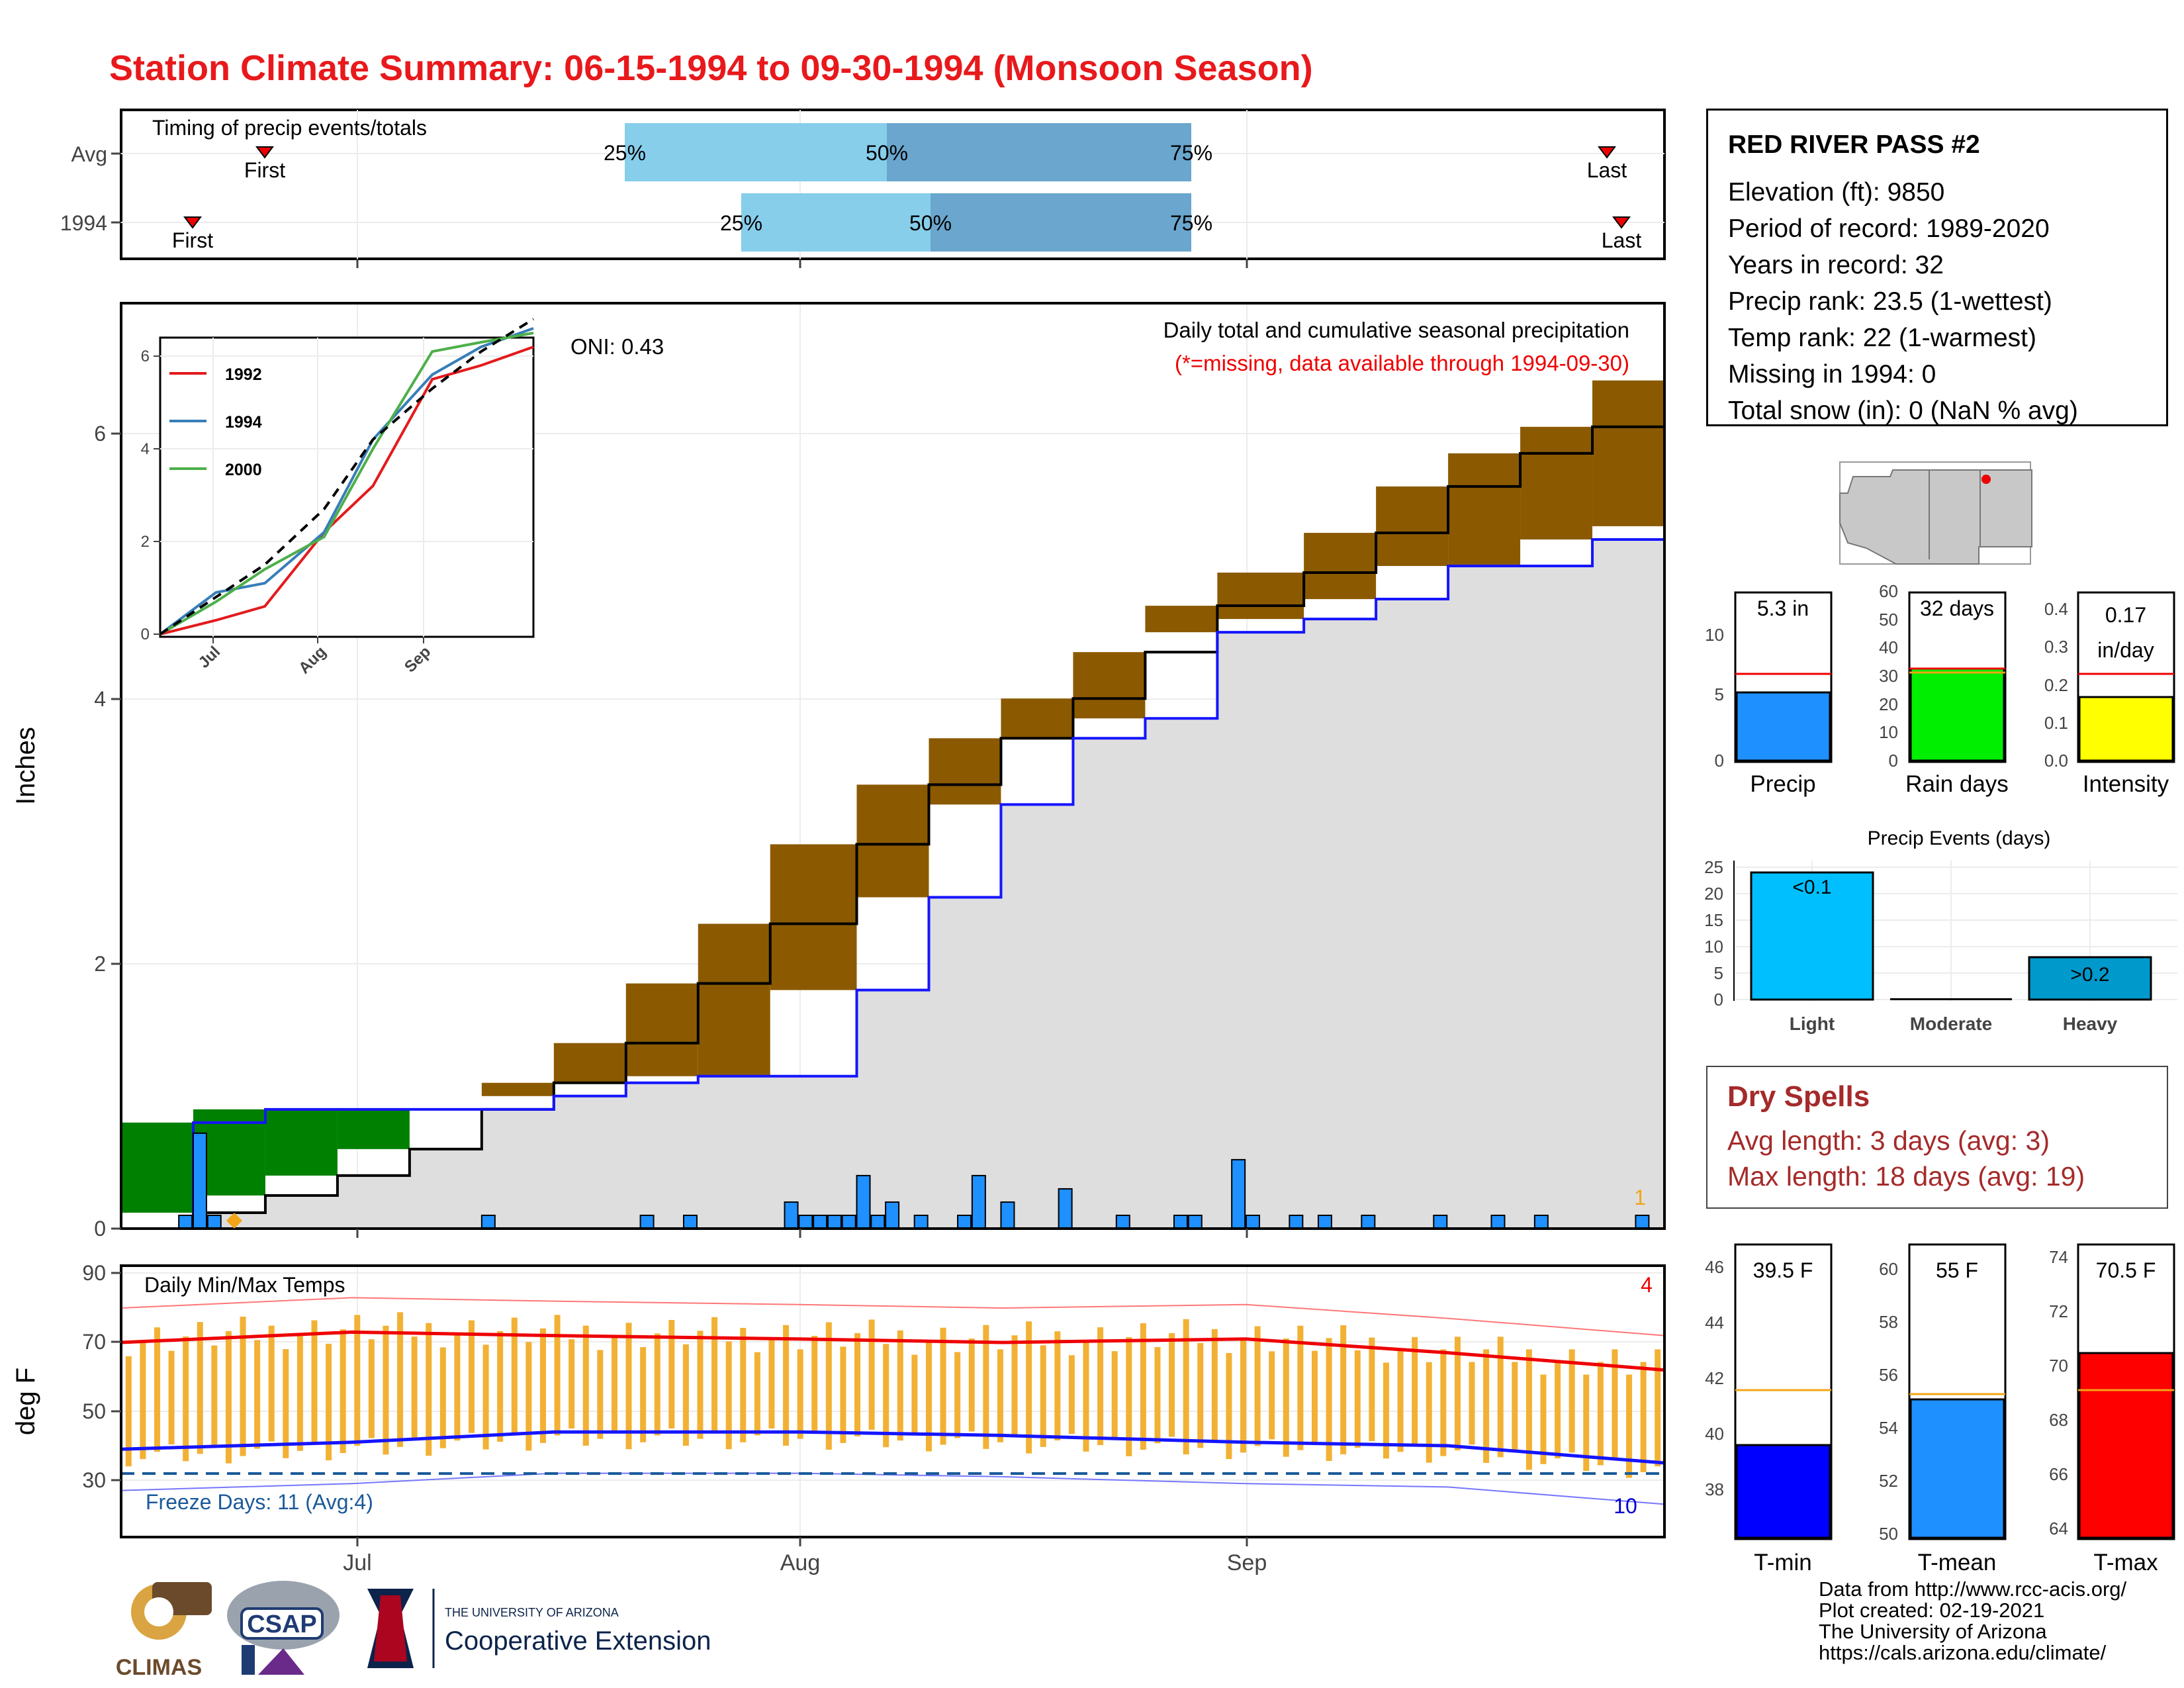 The width and height of the screenshot is (2184, 1688). Describe the element at coordinates (1715, 1267) in the screenshot. I see `tmin-ytick-46: 46` at that location.